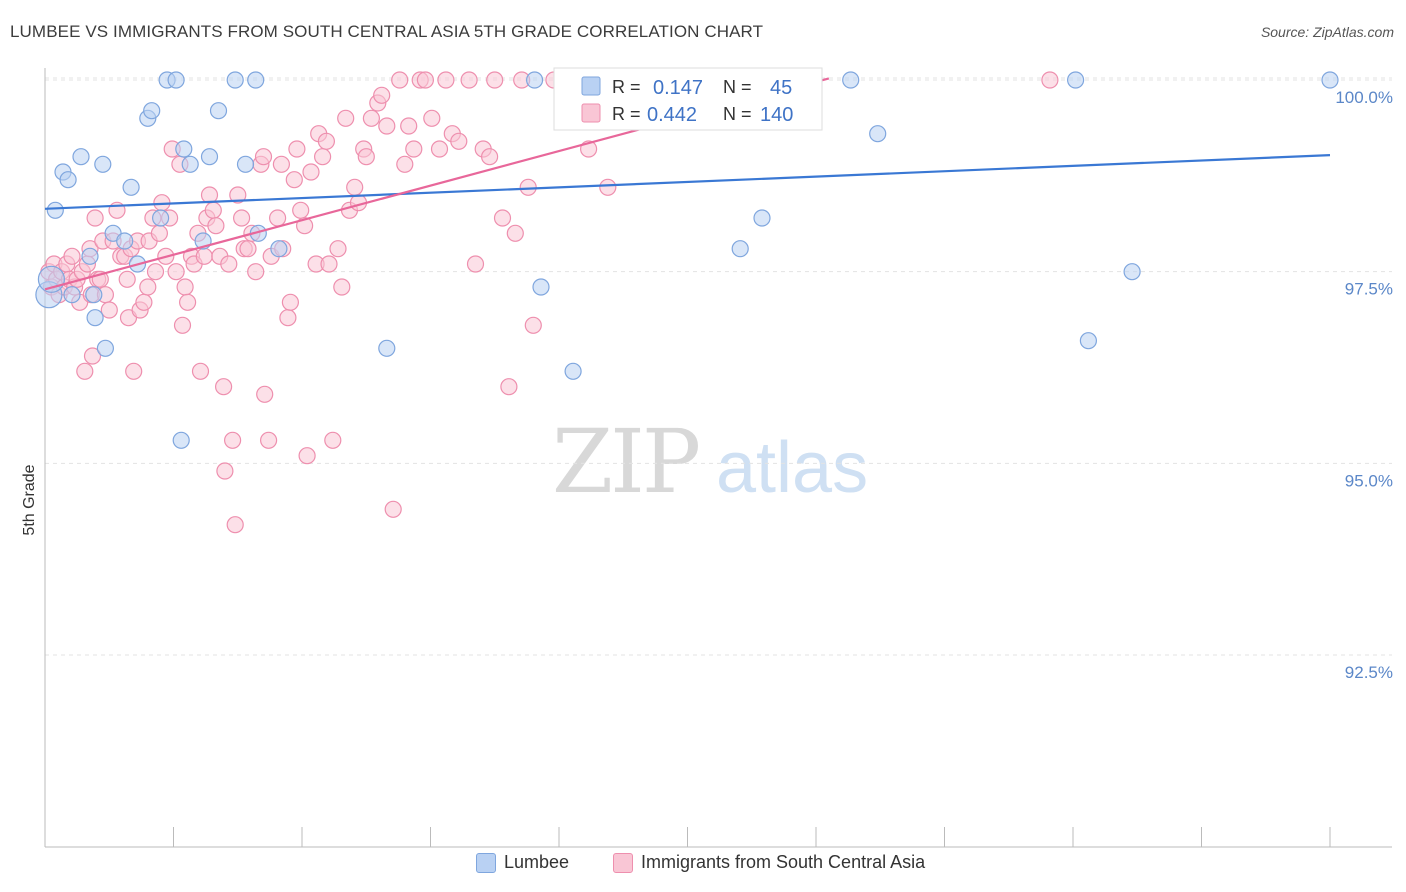 This screenshot has height=892, width=1406. What do you see at coordinates (1369, 289) in the screenshot?
I see `y-tick-label: 97.5%` at bounding box center [1369, 289].